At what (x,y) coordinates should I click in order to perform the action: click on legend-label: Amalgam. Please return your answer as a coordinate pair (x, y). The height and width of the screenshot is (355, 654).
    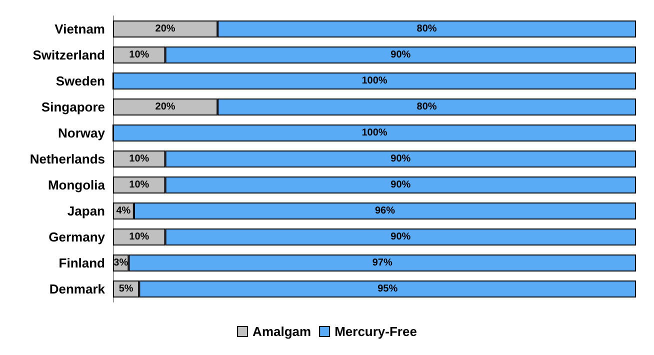
    Looking at the image, I should click on (282, 331).